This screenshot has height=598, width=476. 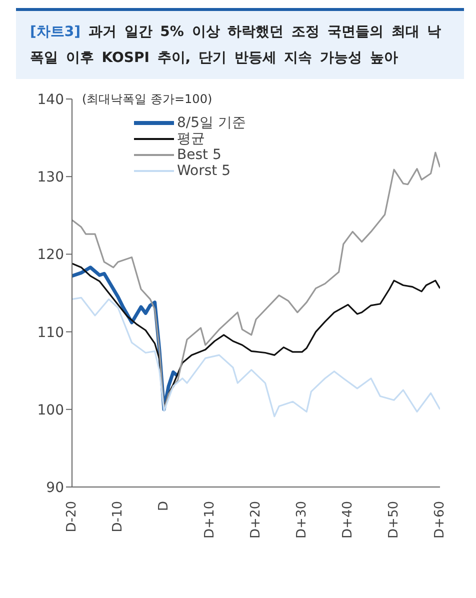 I want to click on x-tick-label: D+10, so click(x=210, y=519).